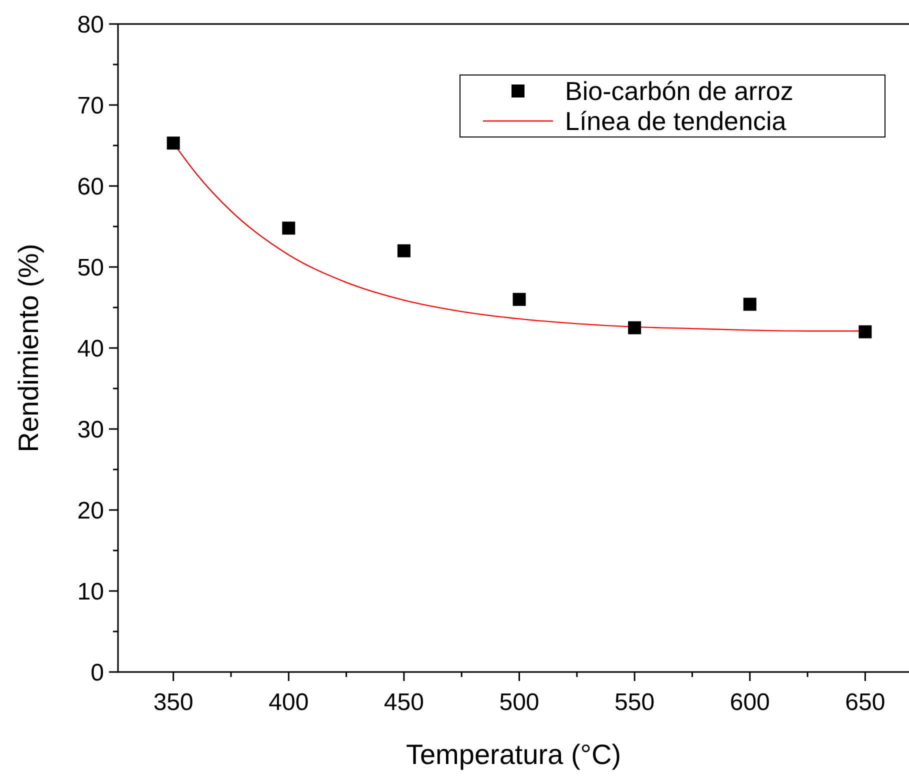 This screenshot has width=909, height=780. What do you see at coordinates (514, 754) in the screenshot?
I see `x-axis-title: Temperatura (°C)` at bounding box center [514, 754].